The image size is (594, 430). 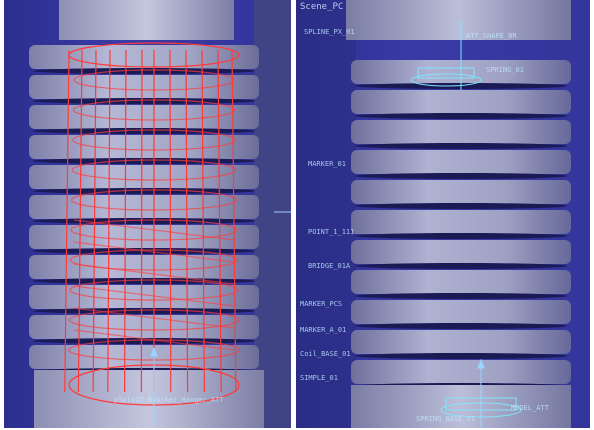 I want to click on node-label: ATT_SHAPE_BR, so click(x=491, y=36).